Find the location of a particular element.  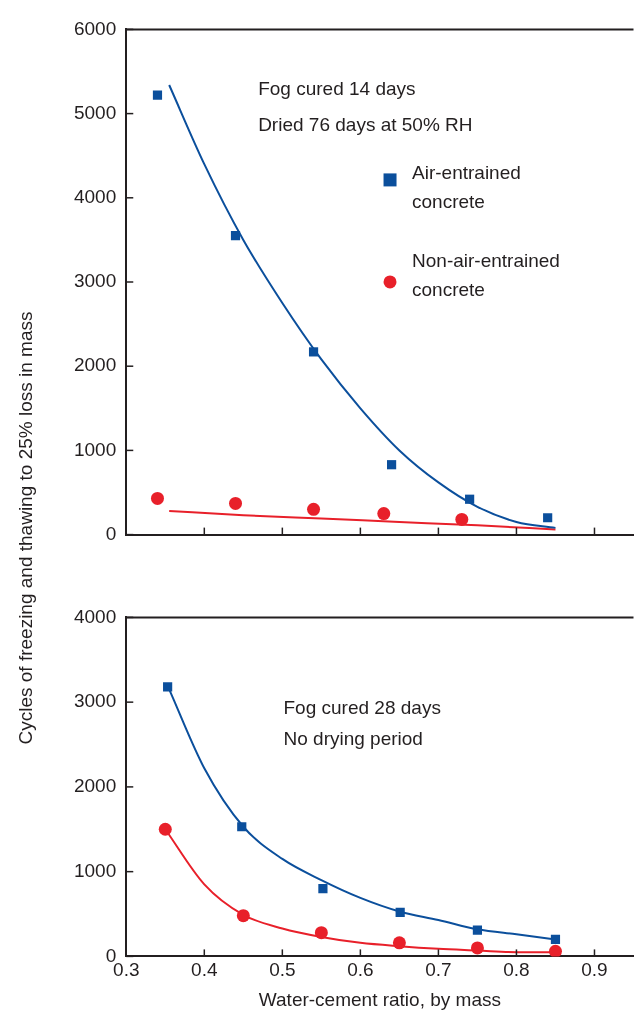

x-tick-label: 0.6 is located at coordinates (360, 970).